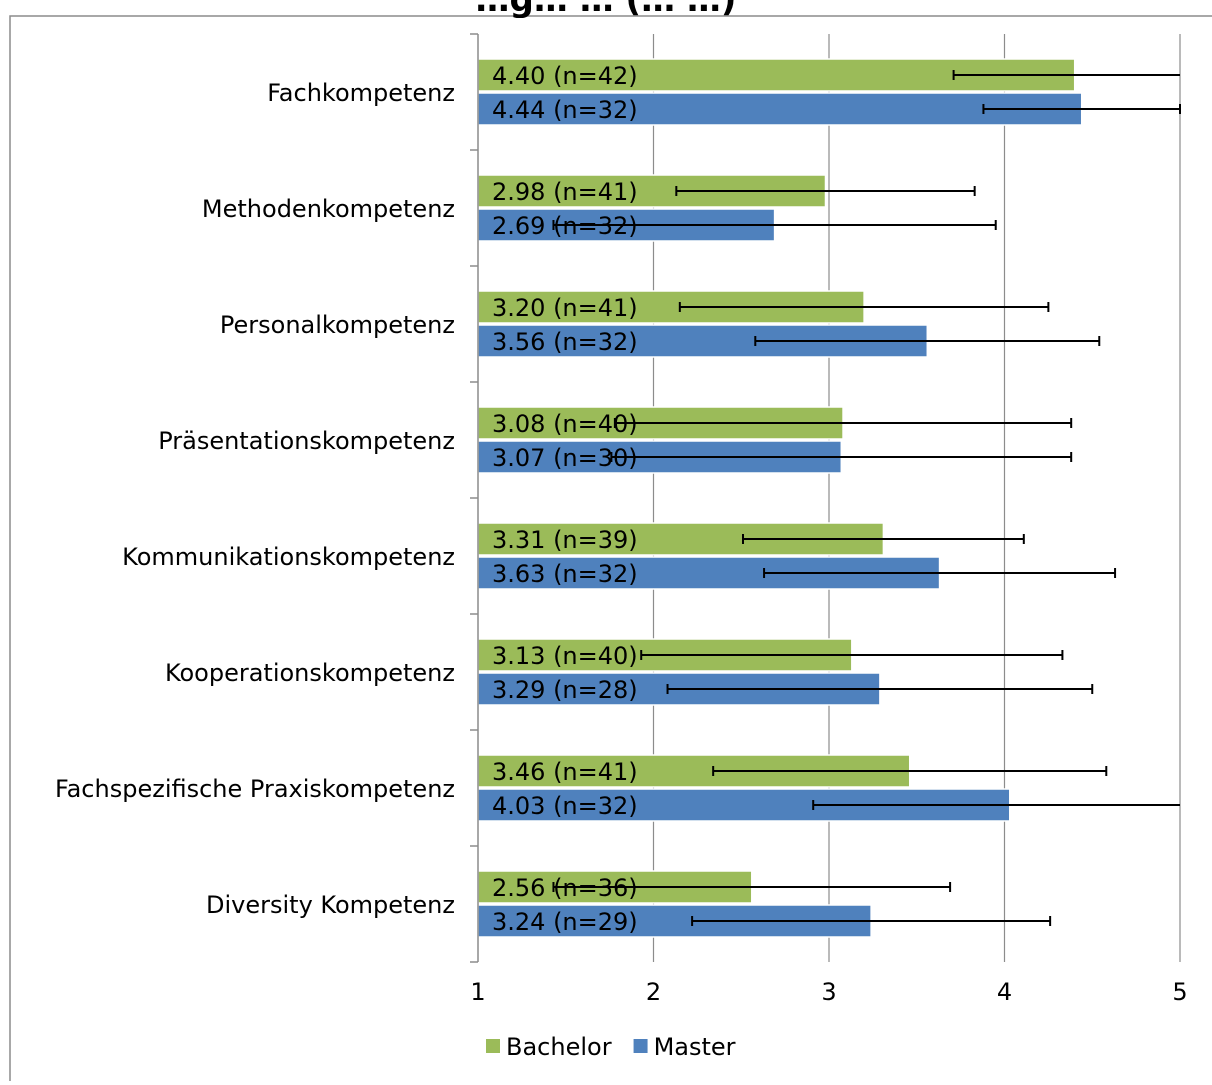 This screenshot has height=1085, width=1212. Describe the element at coordinates (255, 789) in the screenshot. I see `category-label: Fachspezifische Praxiskompetenz` at that location.